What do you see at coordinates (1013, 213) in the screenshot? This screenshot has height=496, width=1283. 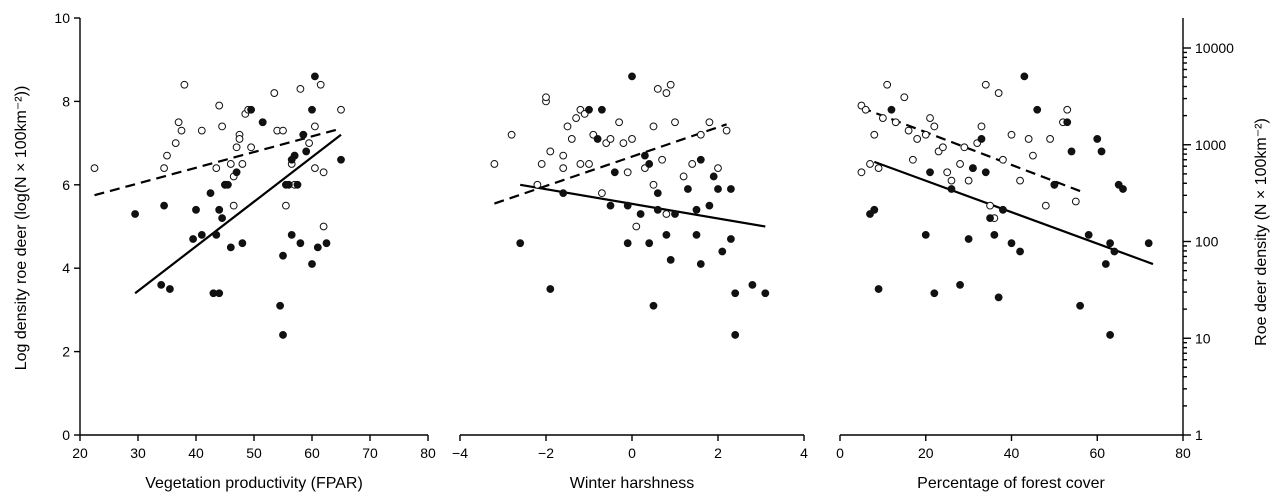 I see `trend-line-solid` at bounding box center [1013, 213].